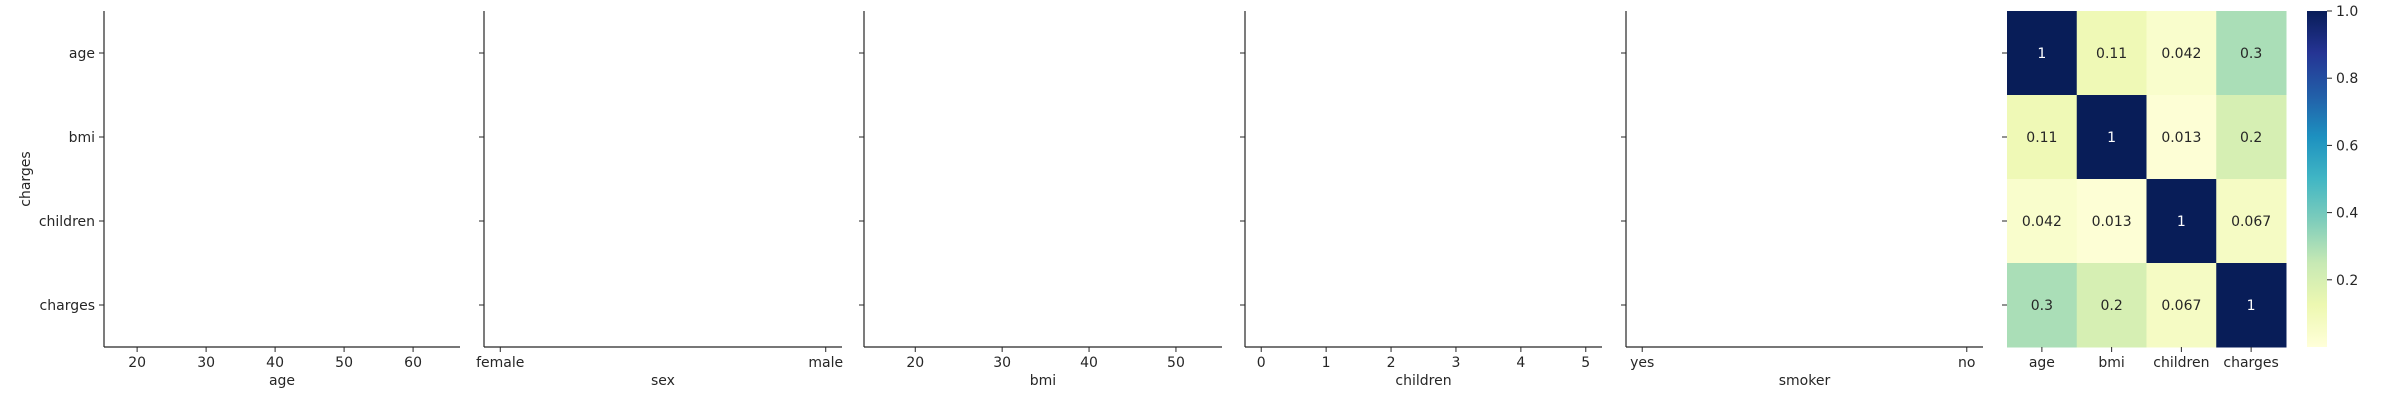 This screenshot has width=2400, height=400. I want to click on x-tick-label: 60, so click(413, 363).